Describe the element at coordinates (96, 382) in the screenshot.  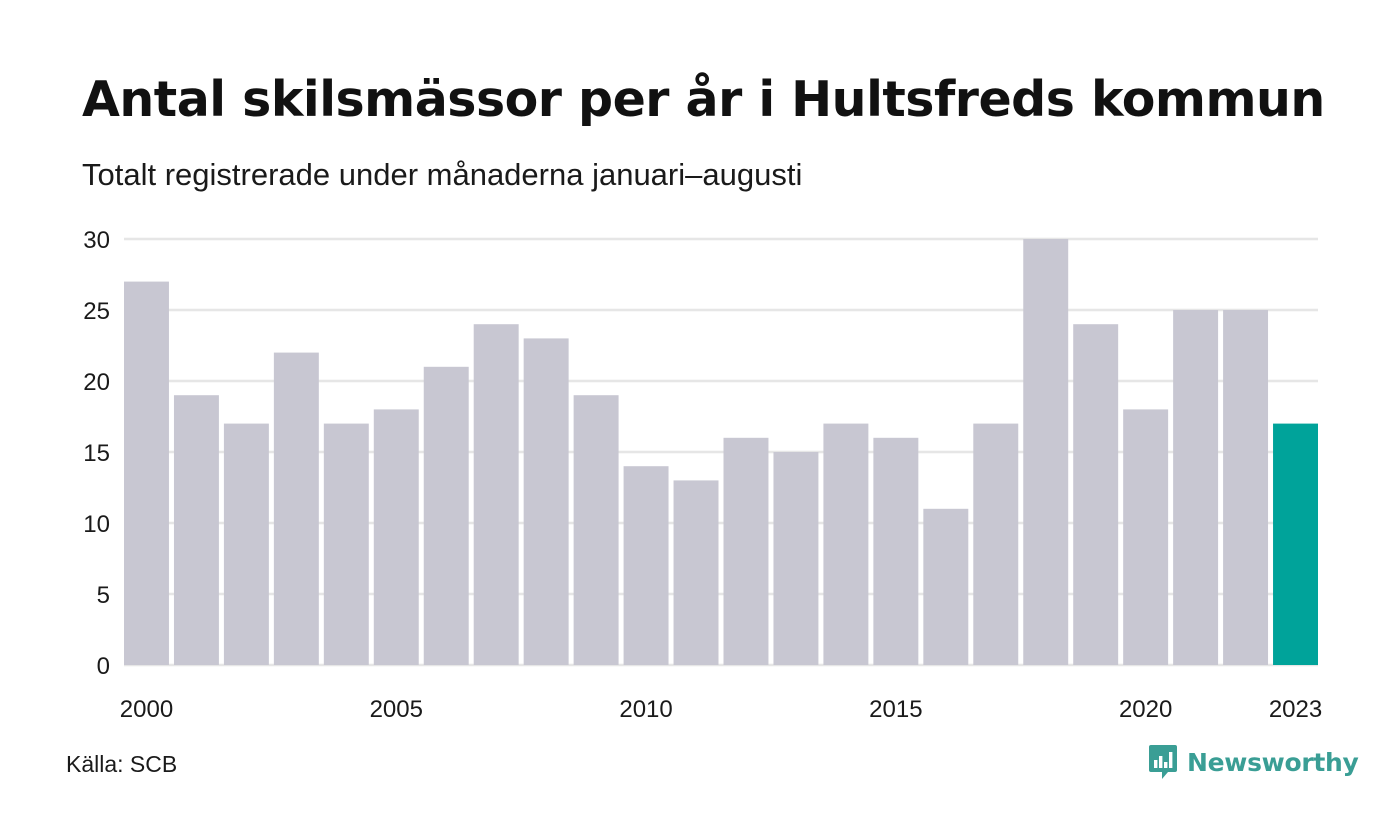
I see `y-tick-label: 20` at that location.